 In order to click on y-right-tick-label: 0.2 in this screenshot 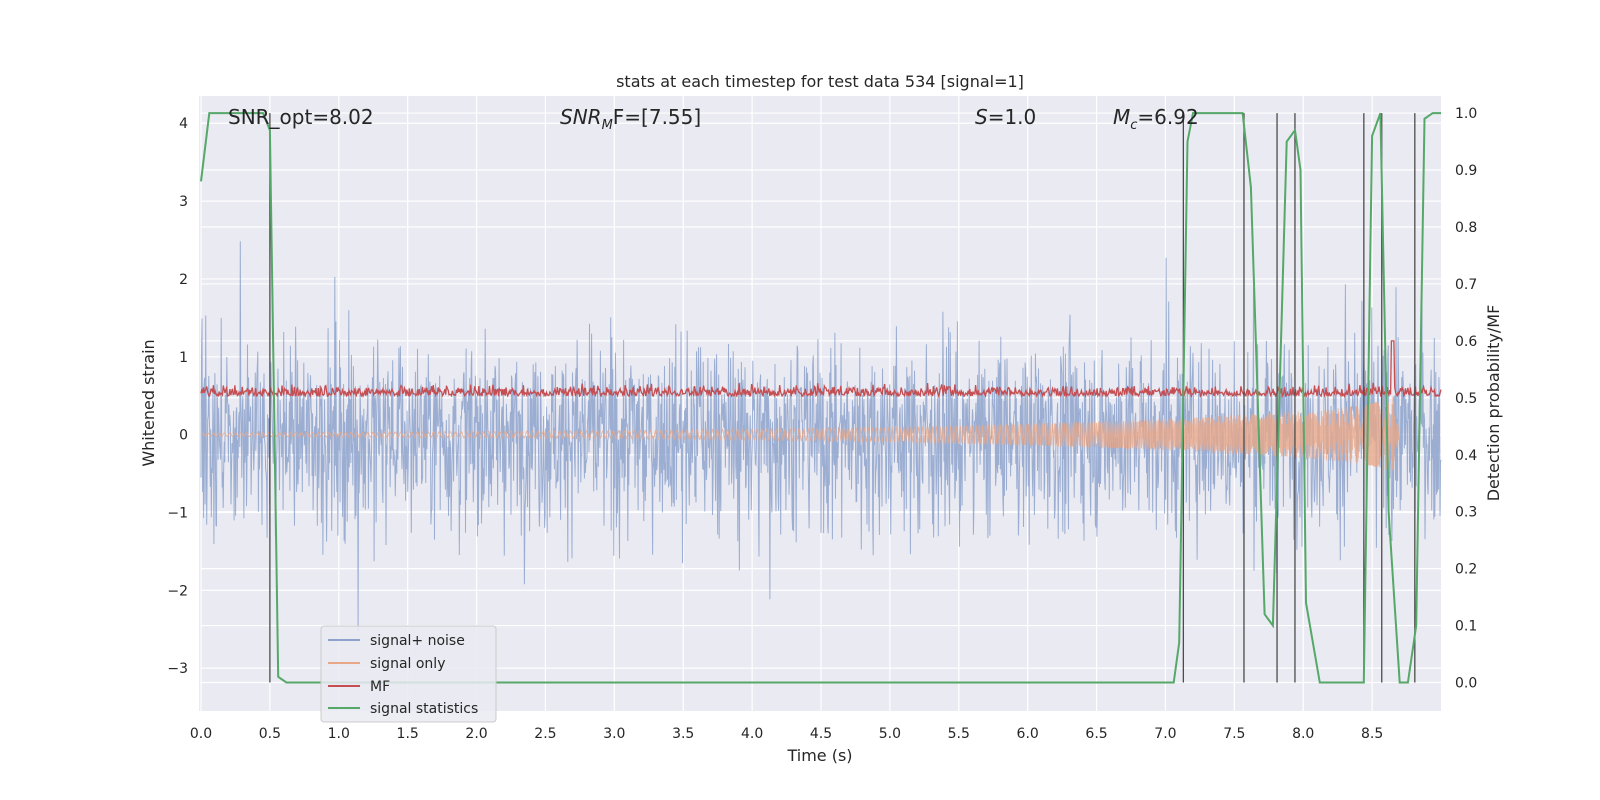, I will do `click(1466, 570)`.